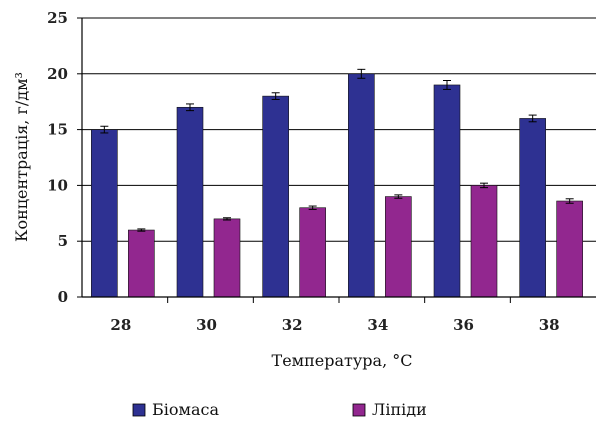 The width and height of the screenshot is (606, 422). I want to click on x-tick-label: 34, so click(377, 325).